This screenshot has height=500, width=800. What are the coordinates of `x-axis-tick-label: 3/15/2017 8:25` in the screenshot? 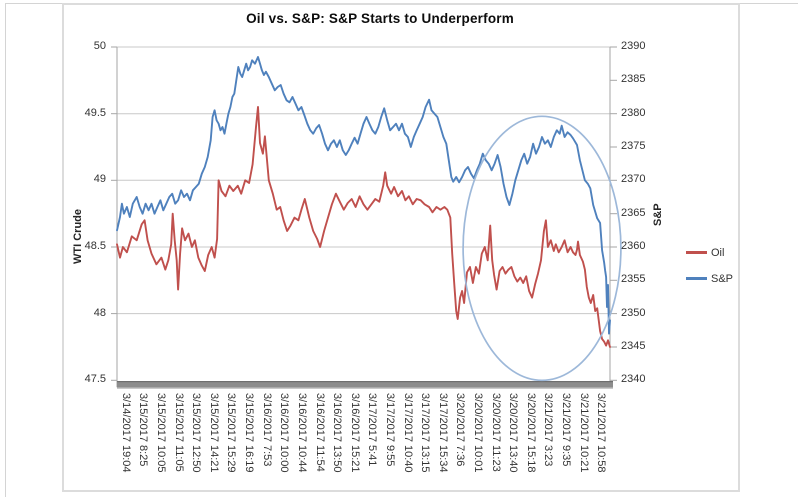 It's located at (143, 430).